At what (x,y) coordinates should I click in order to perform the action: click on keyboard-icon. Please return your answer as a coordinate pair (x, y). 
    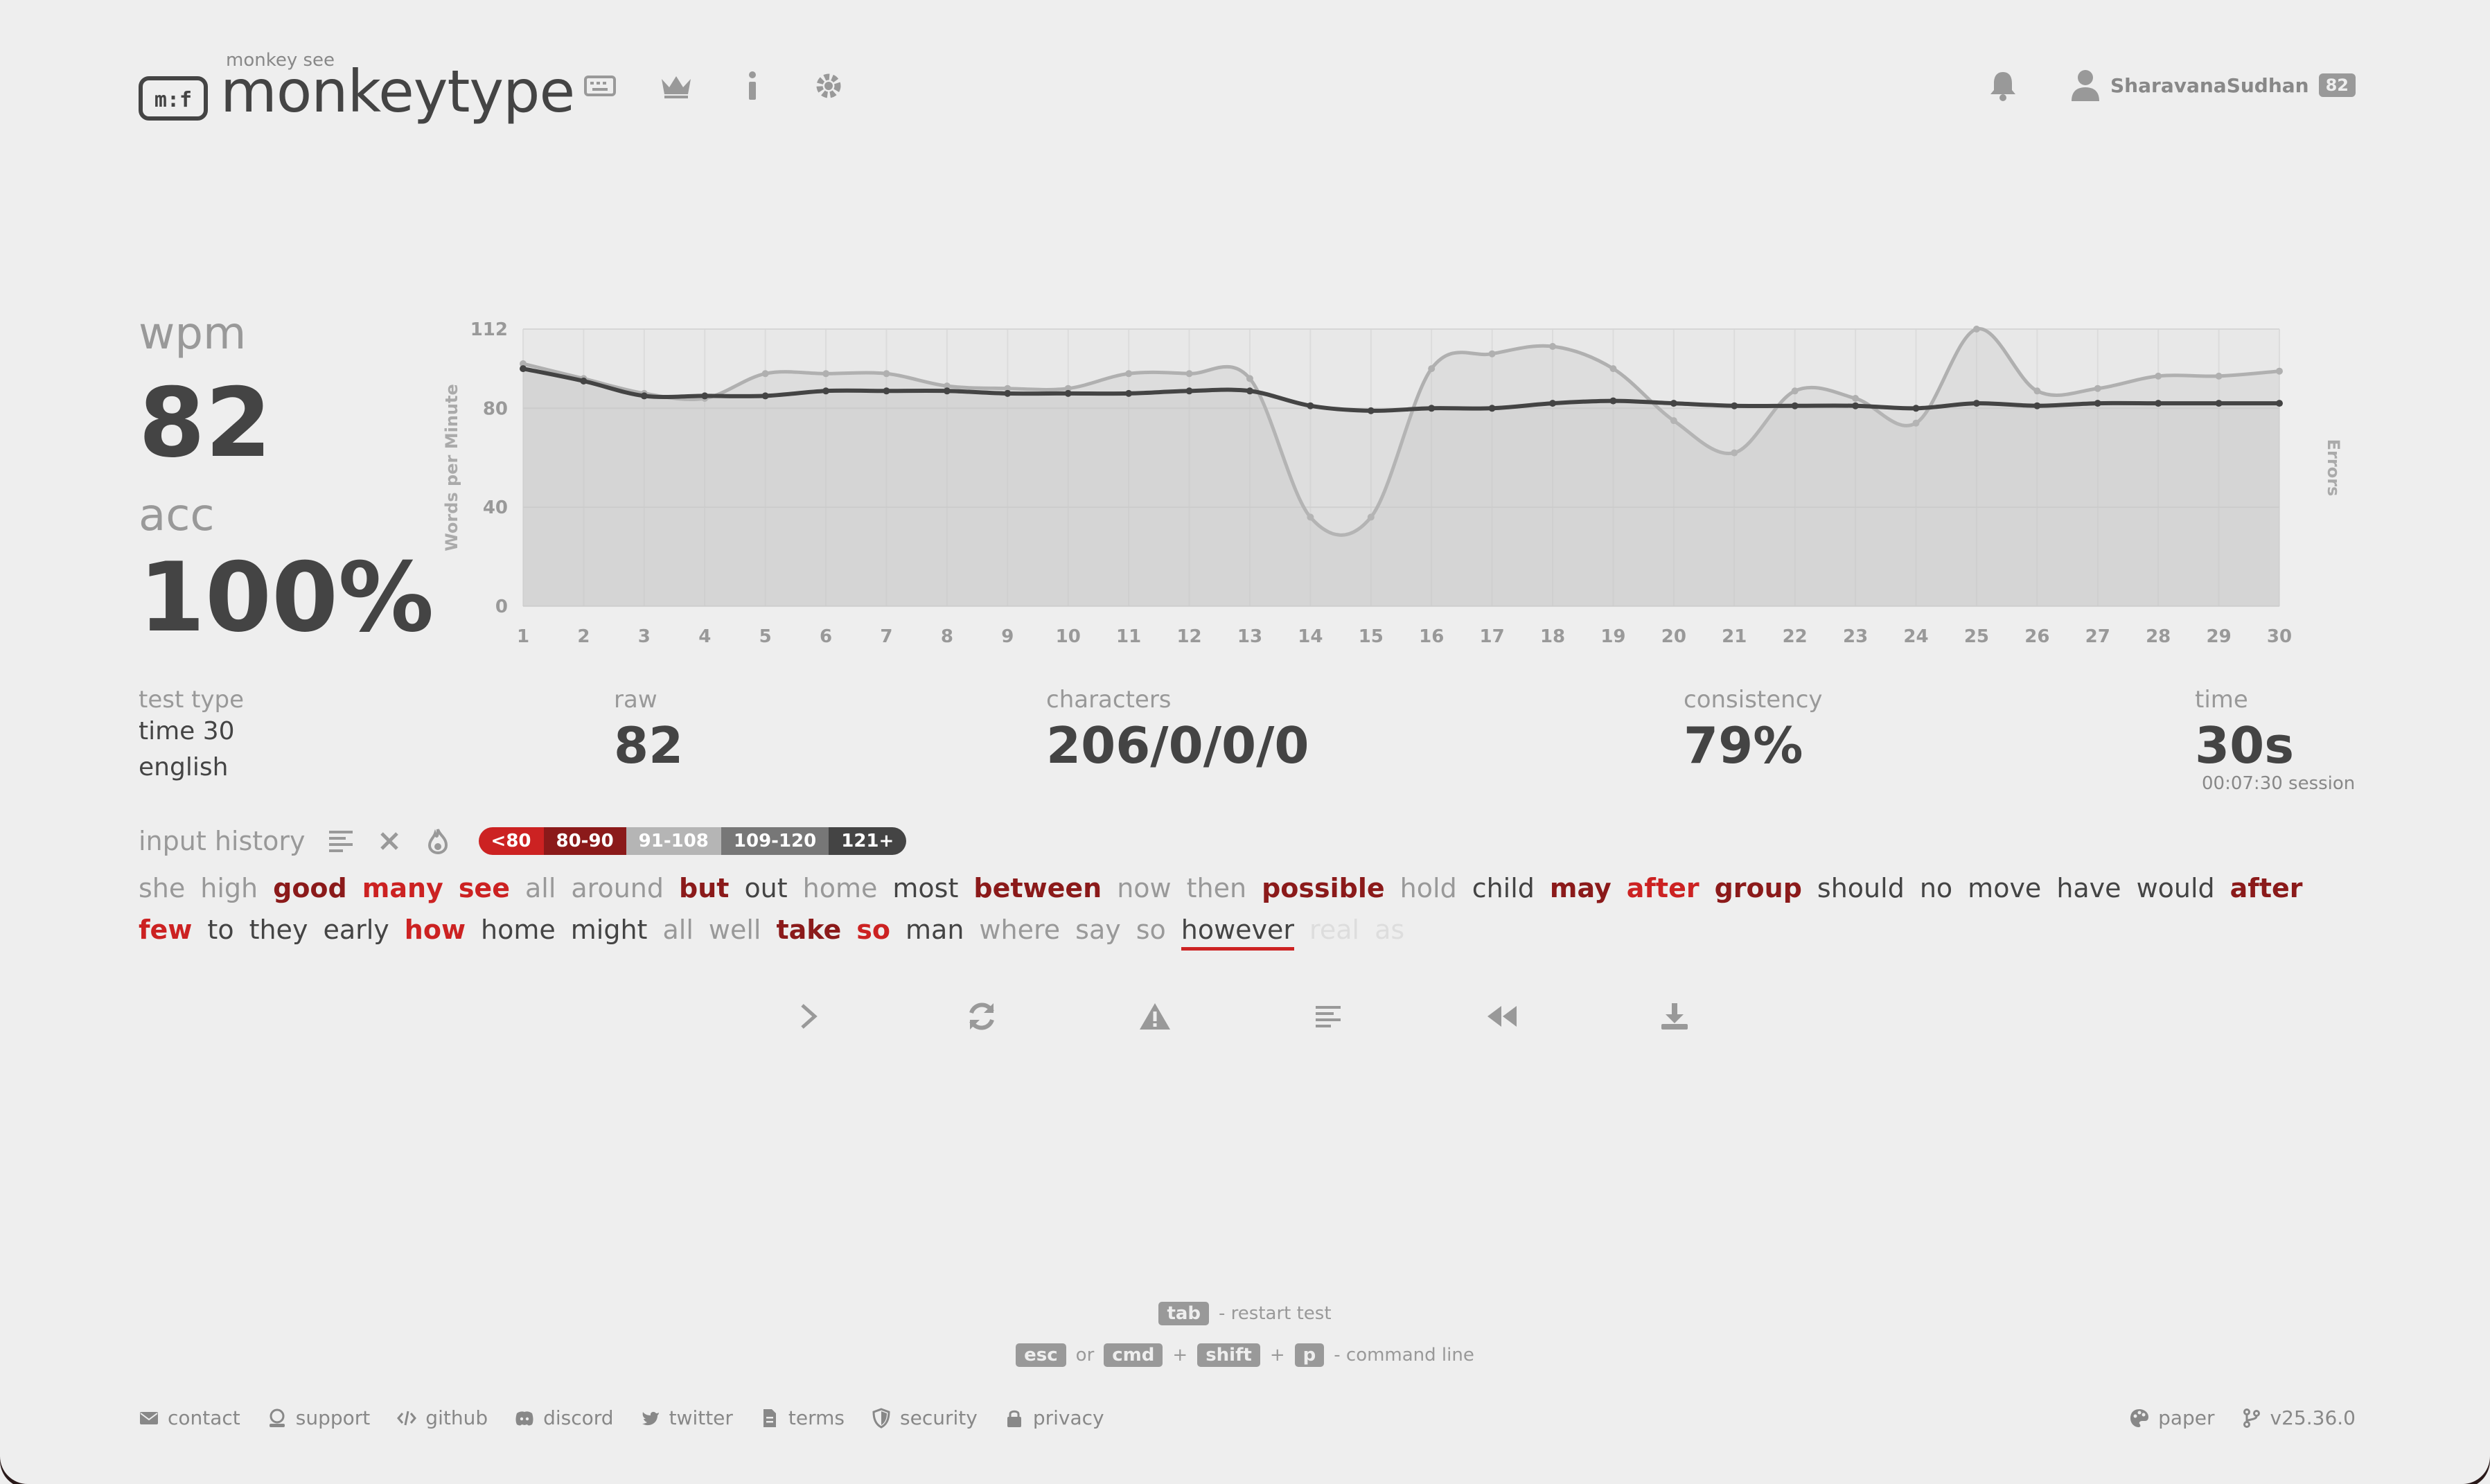
    Looking at the image, I should click on (600, 86).